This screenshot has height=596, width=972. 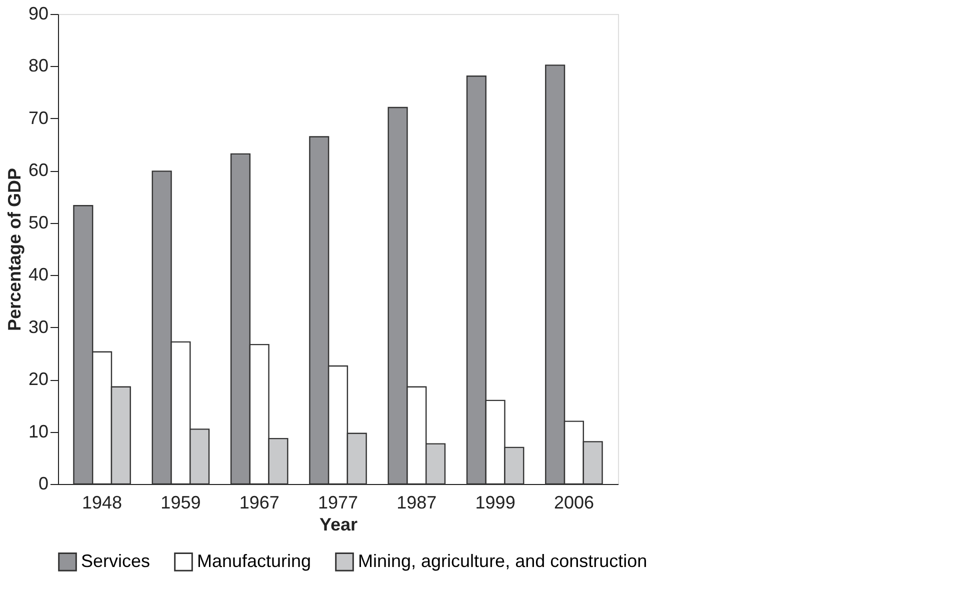 What do you see at coordinates (14, 250) in the screenshot?
I see `y-axis-title: Percentage of GDP` at bounding box center [14, 250].